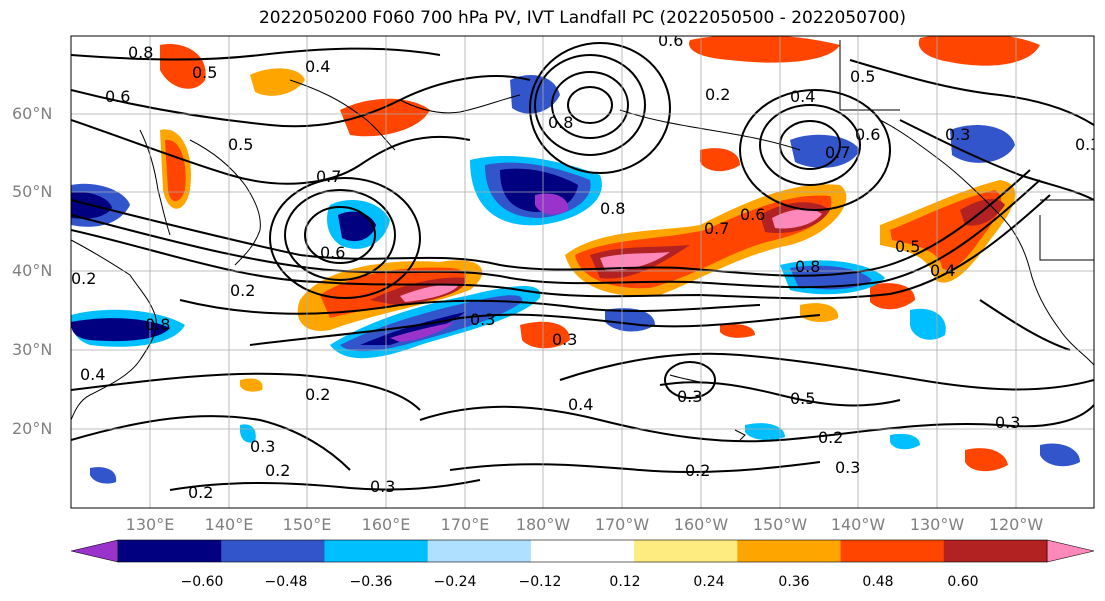 Image resolution: width=1105 pixels, height=601 pixels. Describe the element at coordinates (229, 524) in the screenshot. I see `longitude-label: 140°E` at that location.